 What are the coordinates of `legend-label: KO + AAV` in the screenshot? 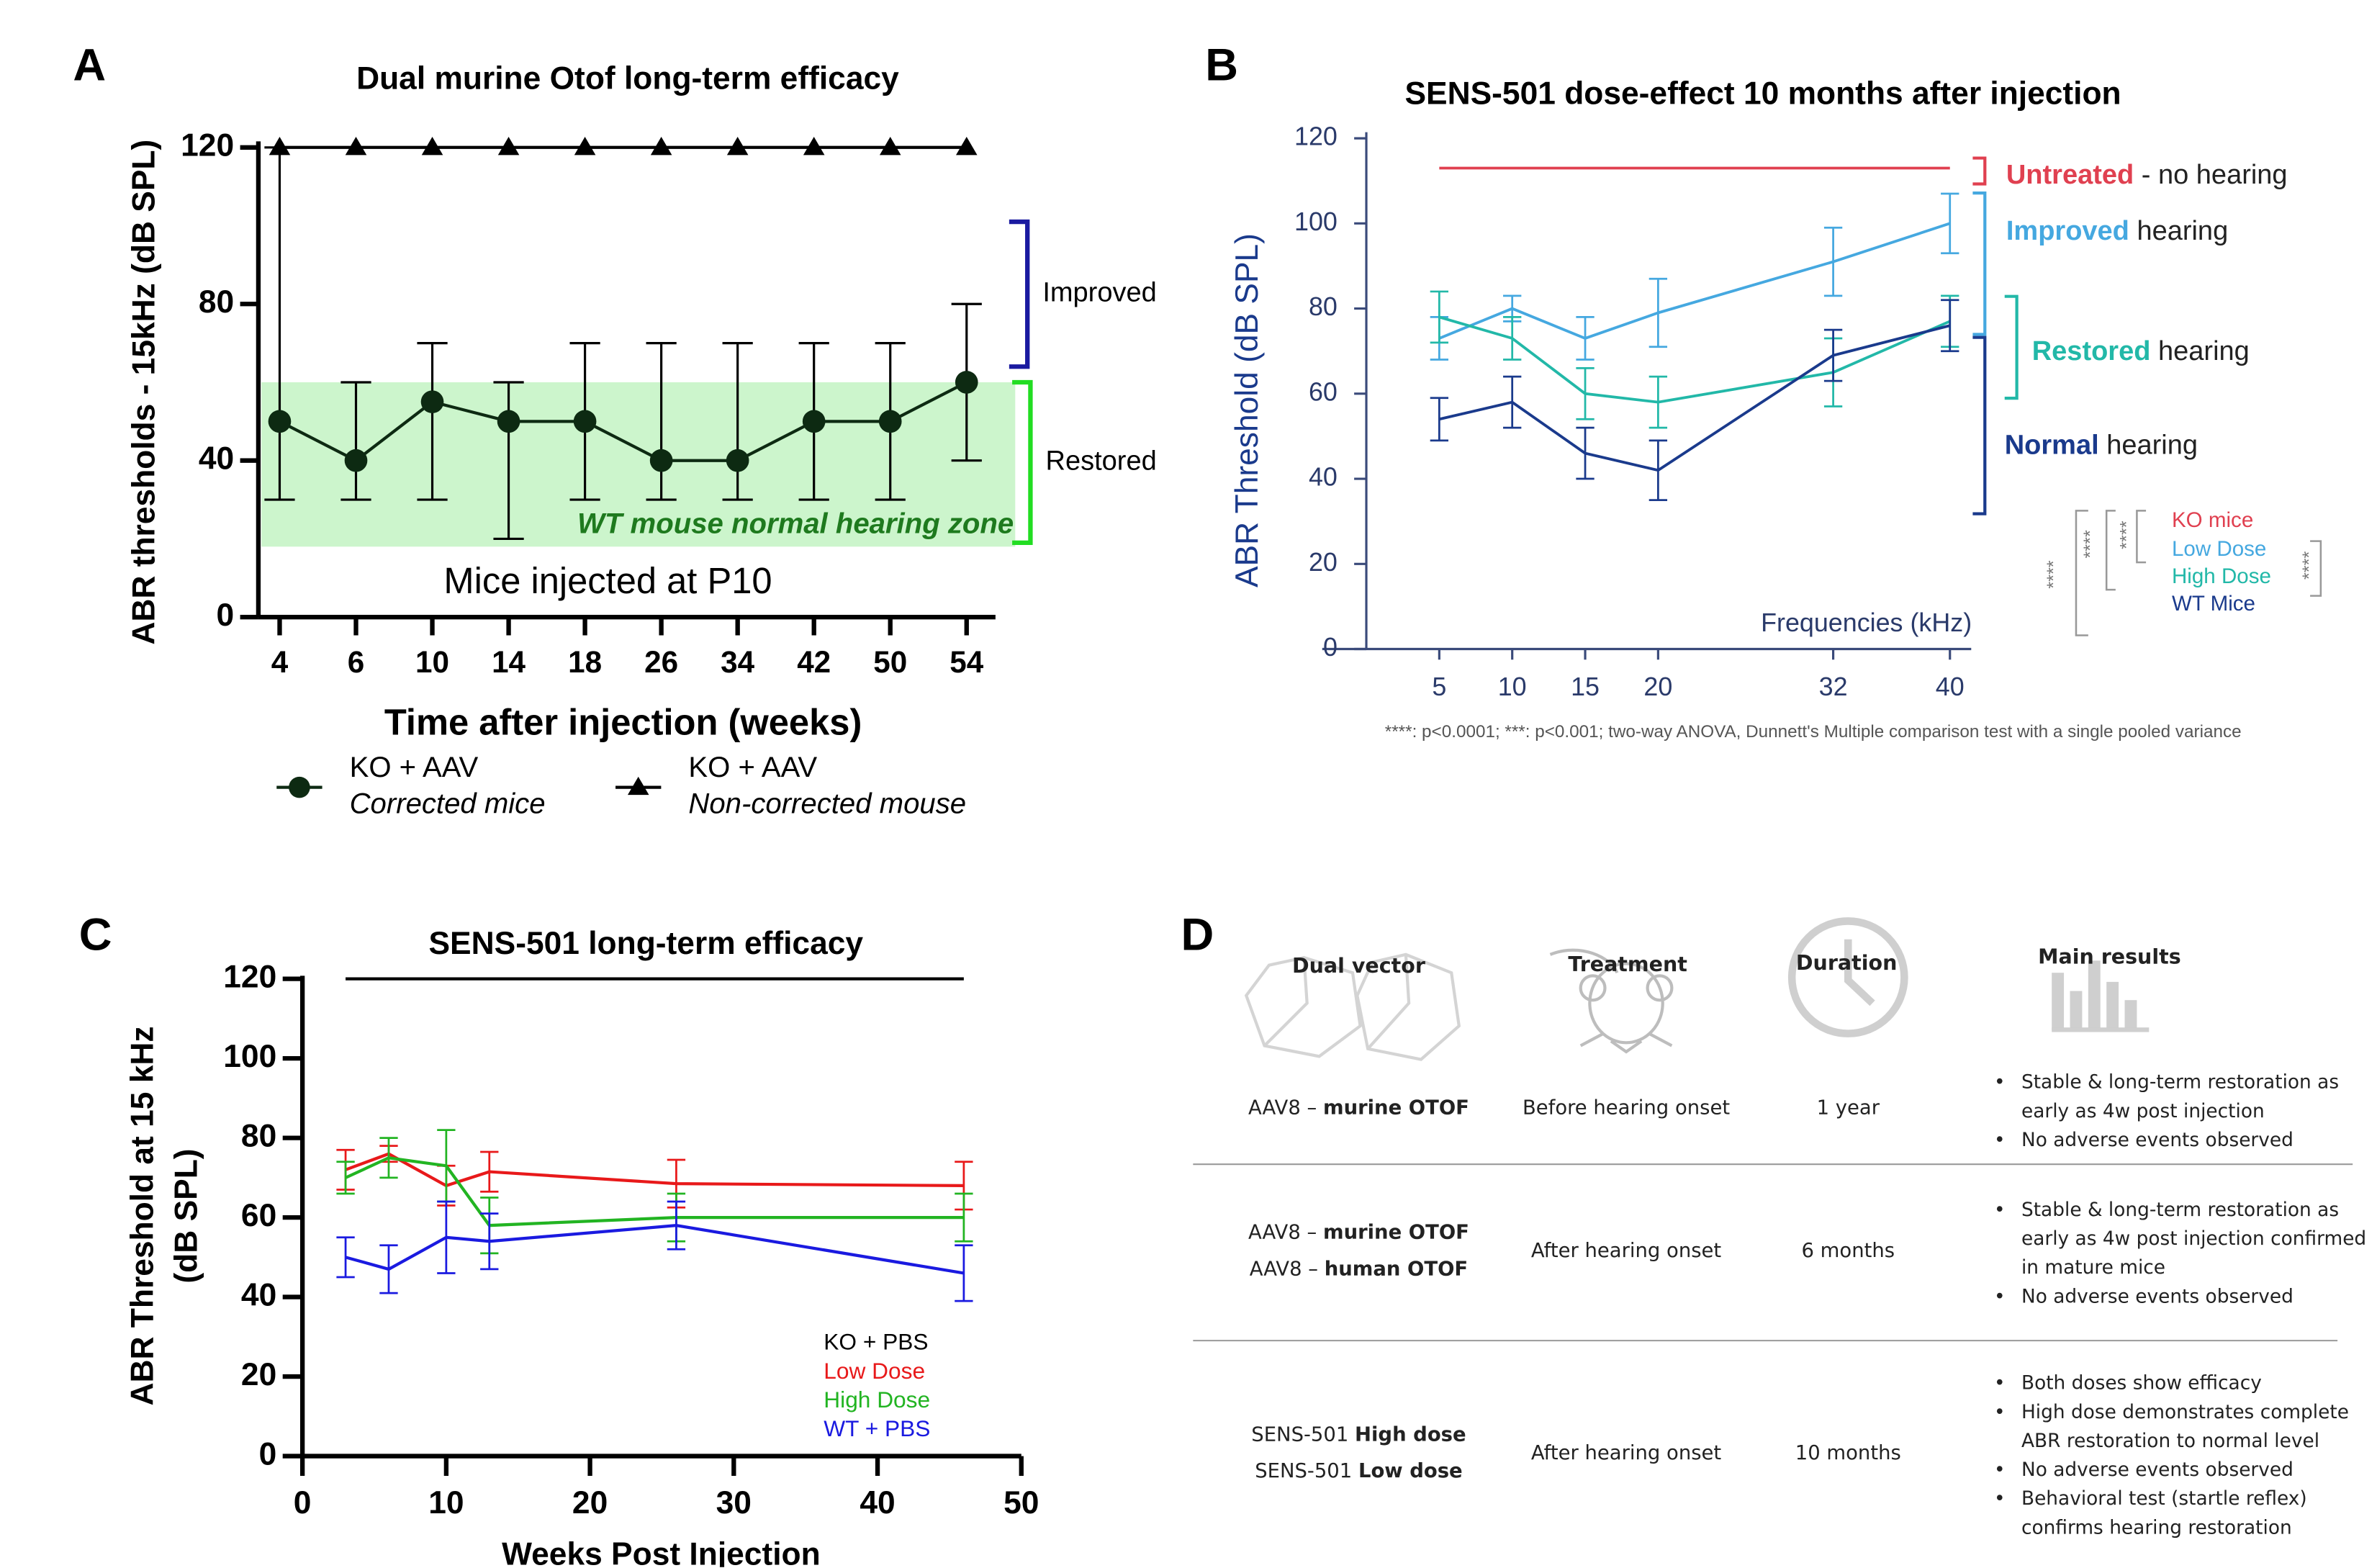 It's located at (414, 767).